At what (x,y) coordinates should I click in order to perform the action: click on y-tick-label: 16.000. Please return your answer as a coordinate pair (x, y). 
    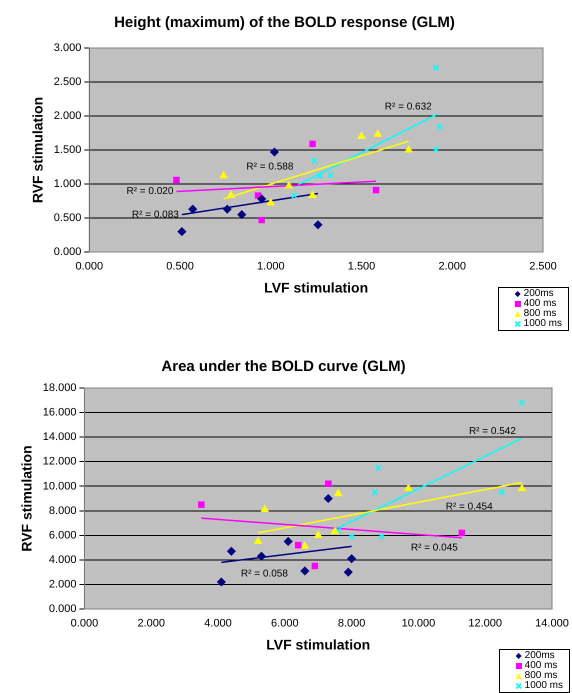
    Looking at the image, I should click on (59, 412).